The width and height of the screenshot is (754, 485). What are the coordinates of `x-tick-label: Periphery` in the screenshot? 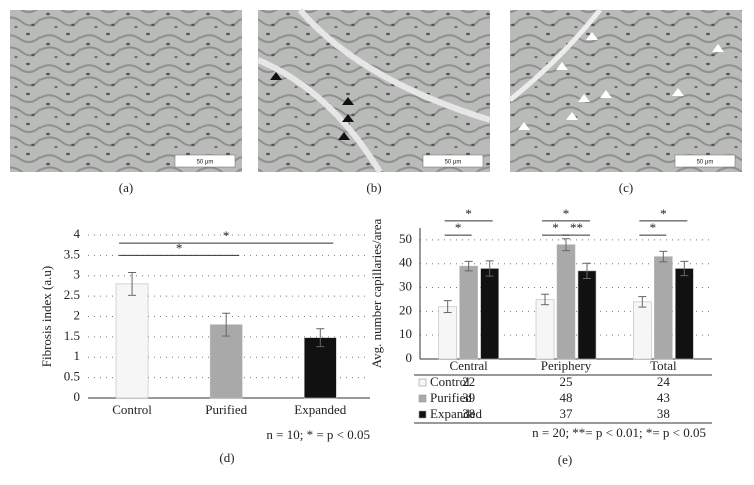 It's located at (566, 365).